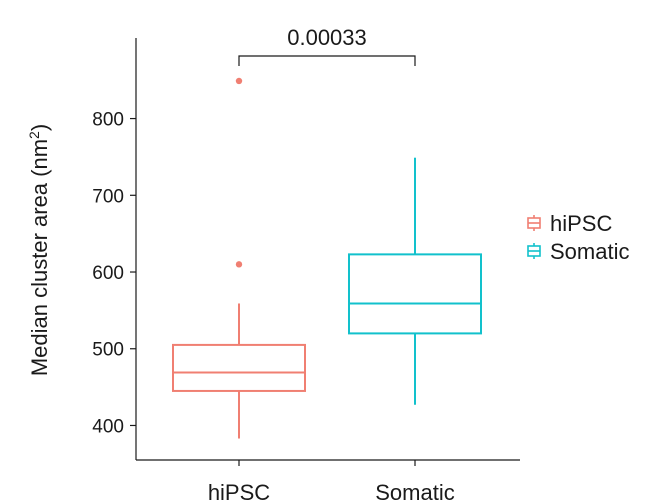  I want to click on x-tick-label: Somatic, so click(414, 492).